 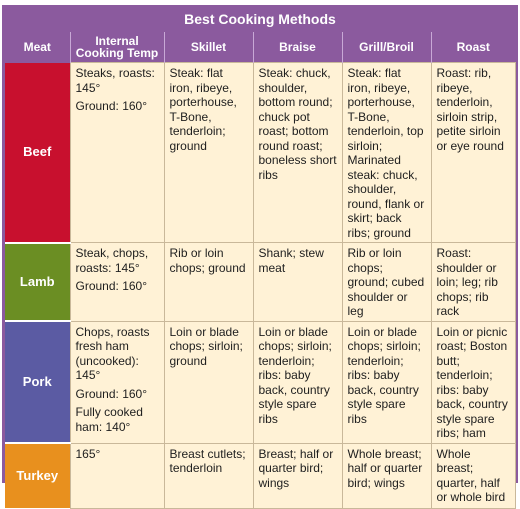 I want to click on skillet-cell-lamb: Rib or loin chops; ground, so click(x=208, y=282).